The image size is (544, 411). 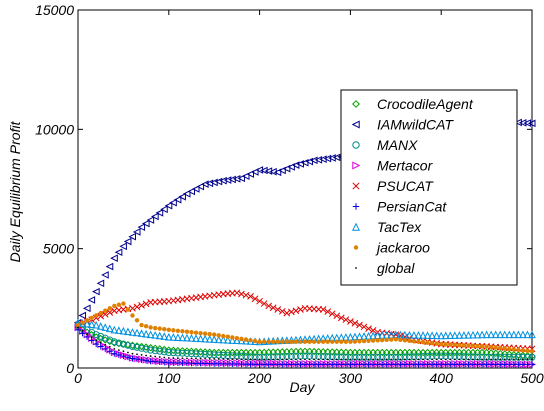 I want to click on legend-symbol-TacTex, so click(x=356, y=226).